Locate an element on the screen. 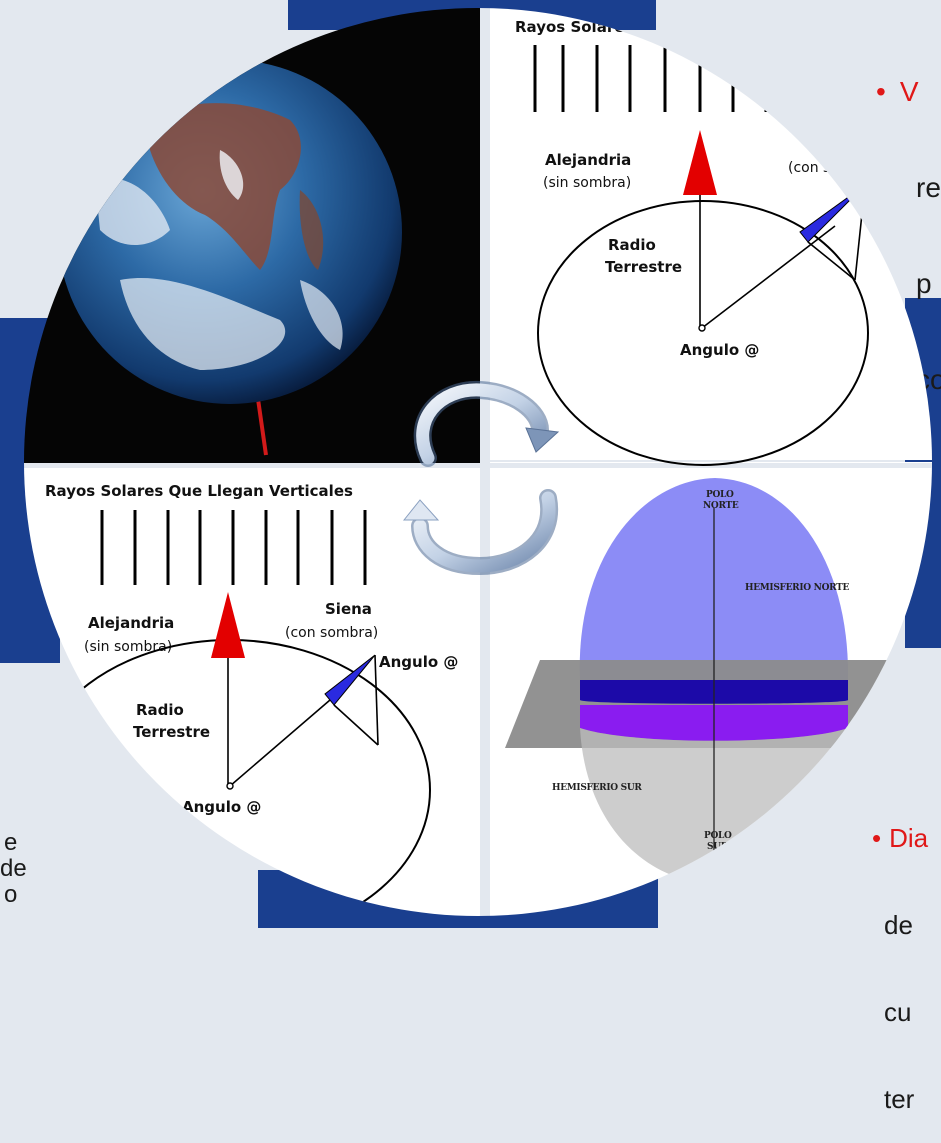 Image resolution: width=941 pixels, height=1143 pixels. text-fragment: e is located at coordinates (11, 842).